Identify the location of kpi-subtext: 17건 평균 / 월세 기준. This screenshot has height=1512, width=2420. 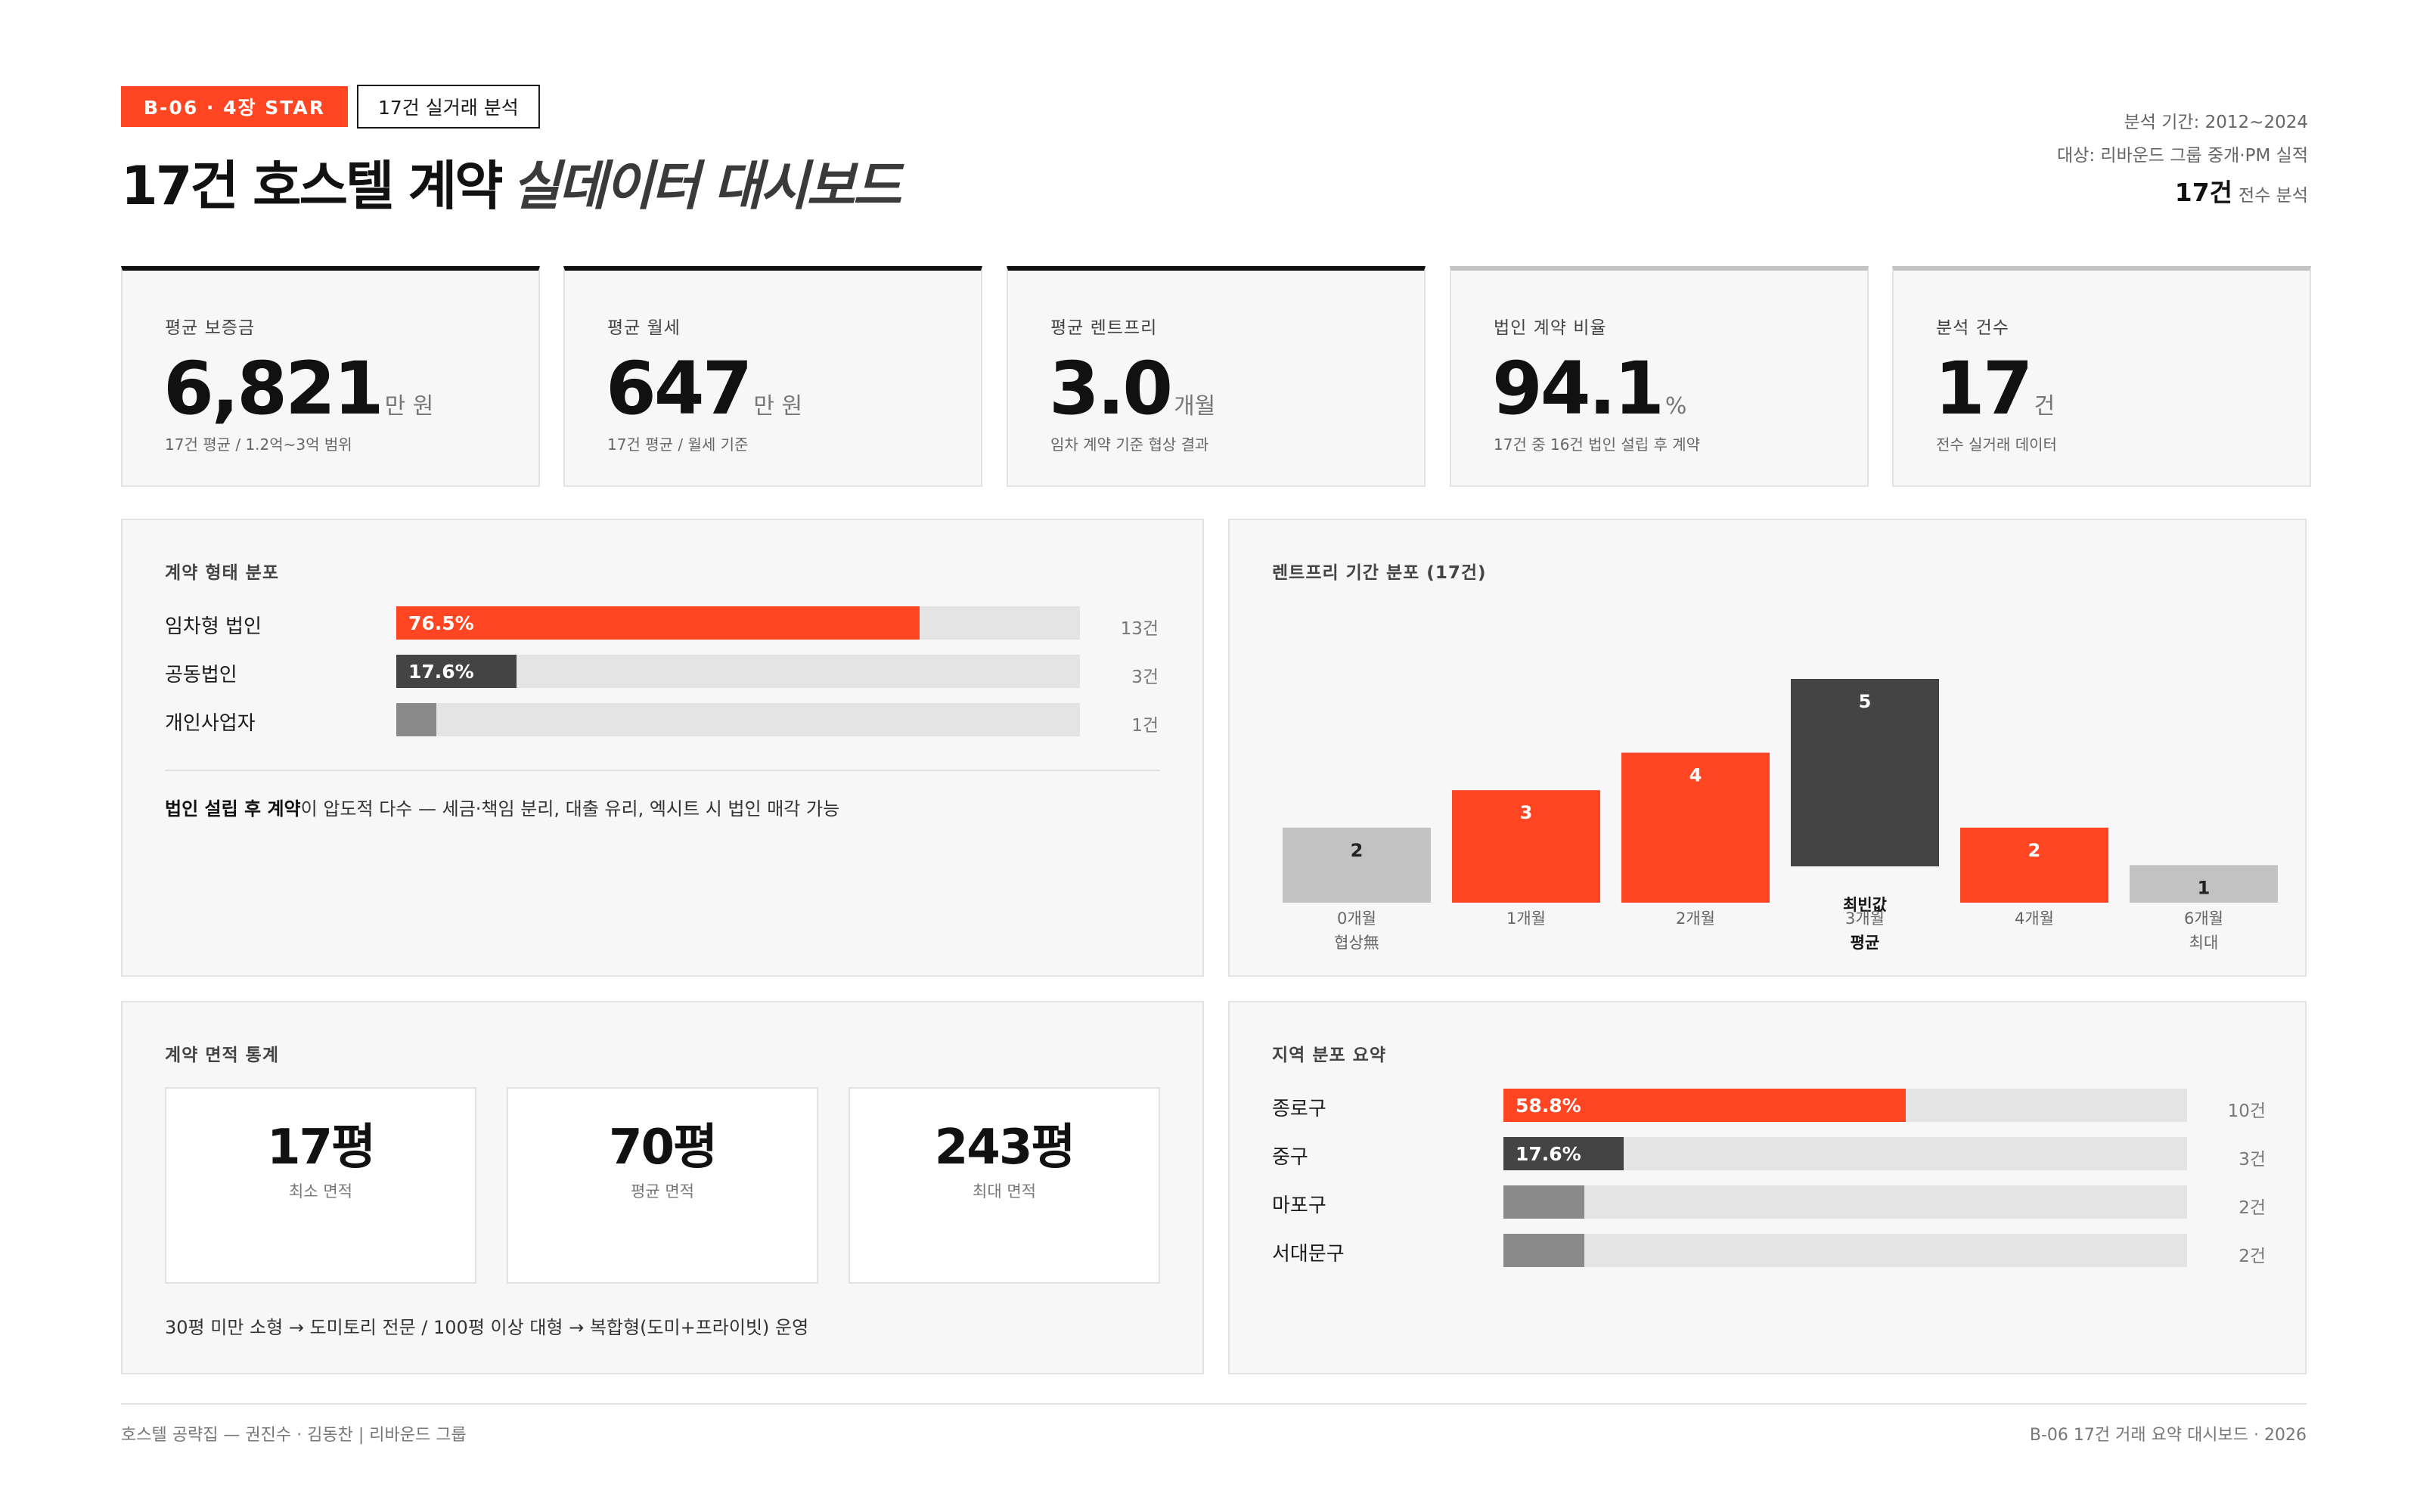
(678, 444).